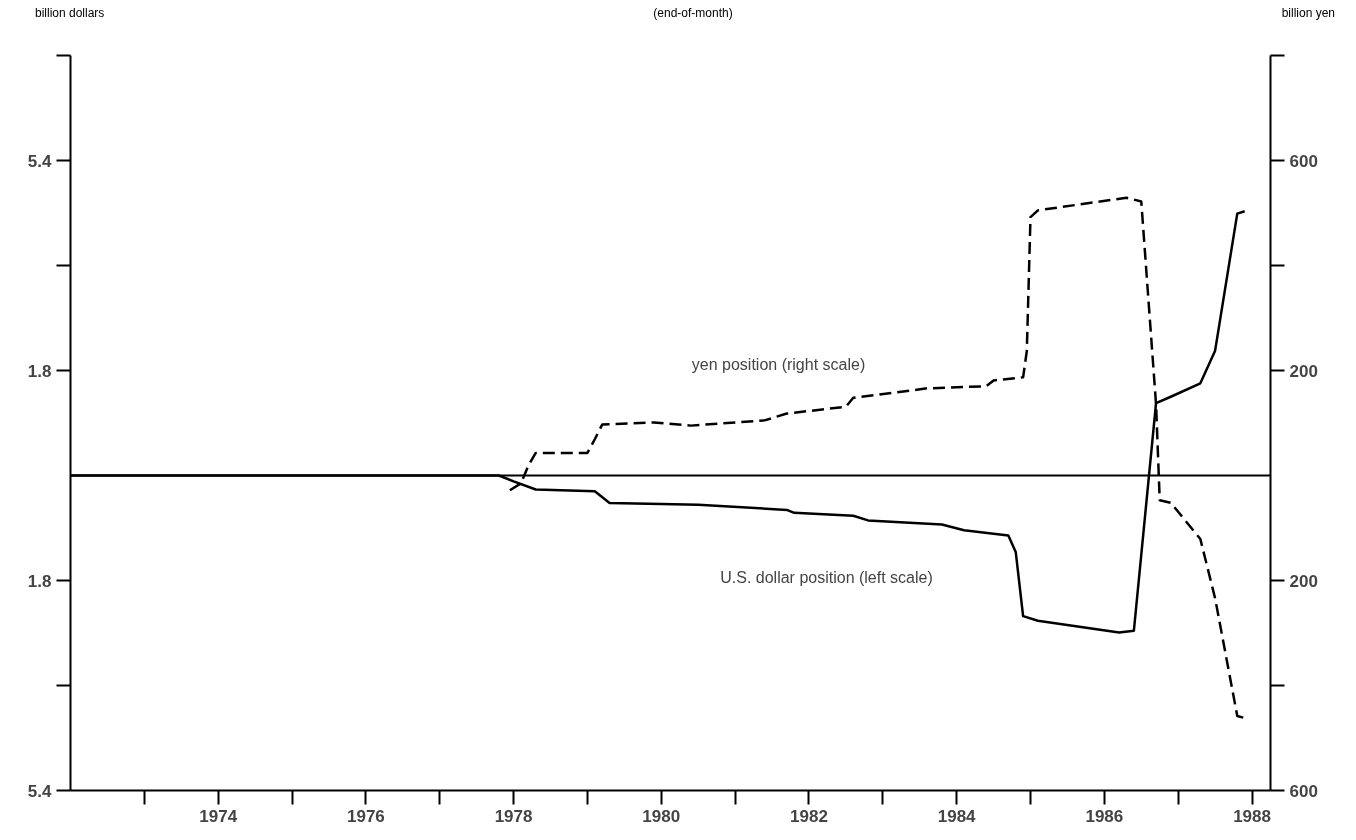  What do you see at coordinates (661, 816) in the screenshot?
I see `x-tick-label: 1980` at bounding box center [661, 816].